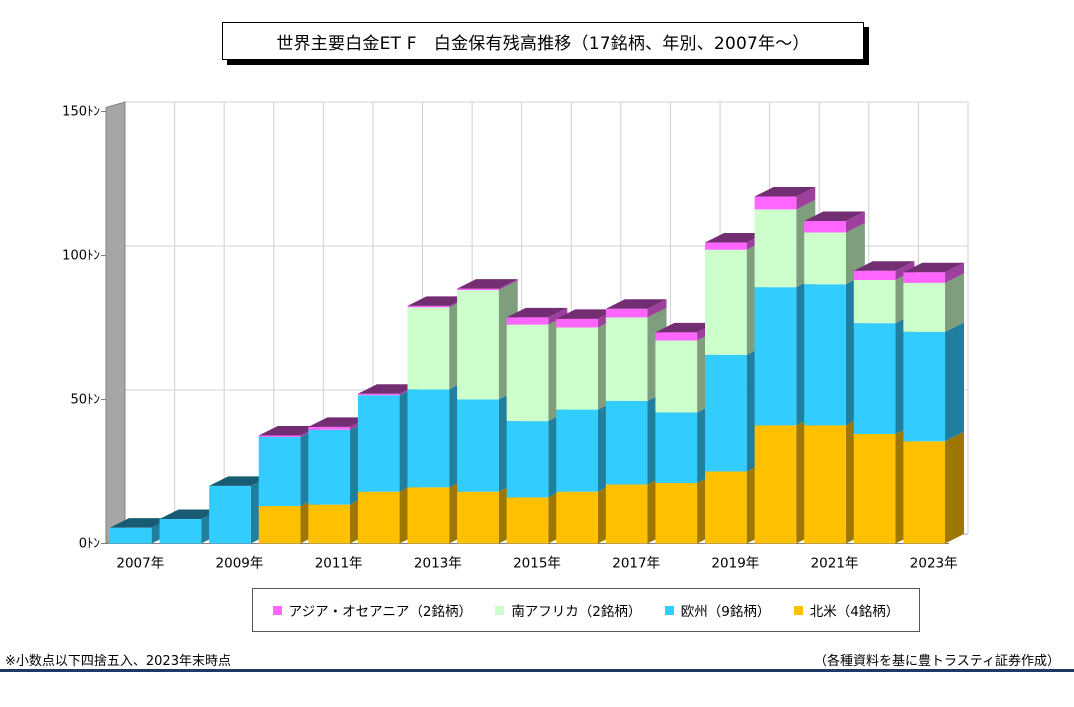 This screenshot has width=1074, height=707. What do you see at coordinates (81, 256) in the screenshot?
I see `y-tick-label: 100ﾄﾝ` at bounding box center [81, 256].